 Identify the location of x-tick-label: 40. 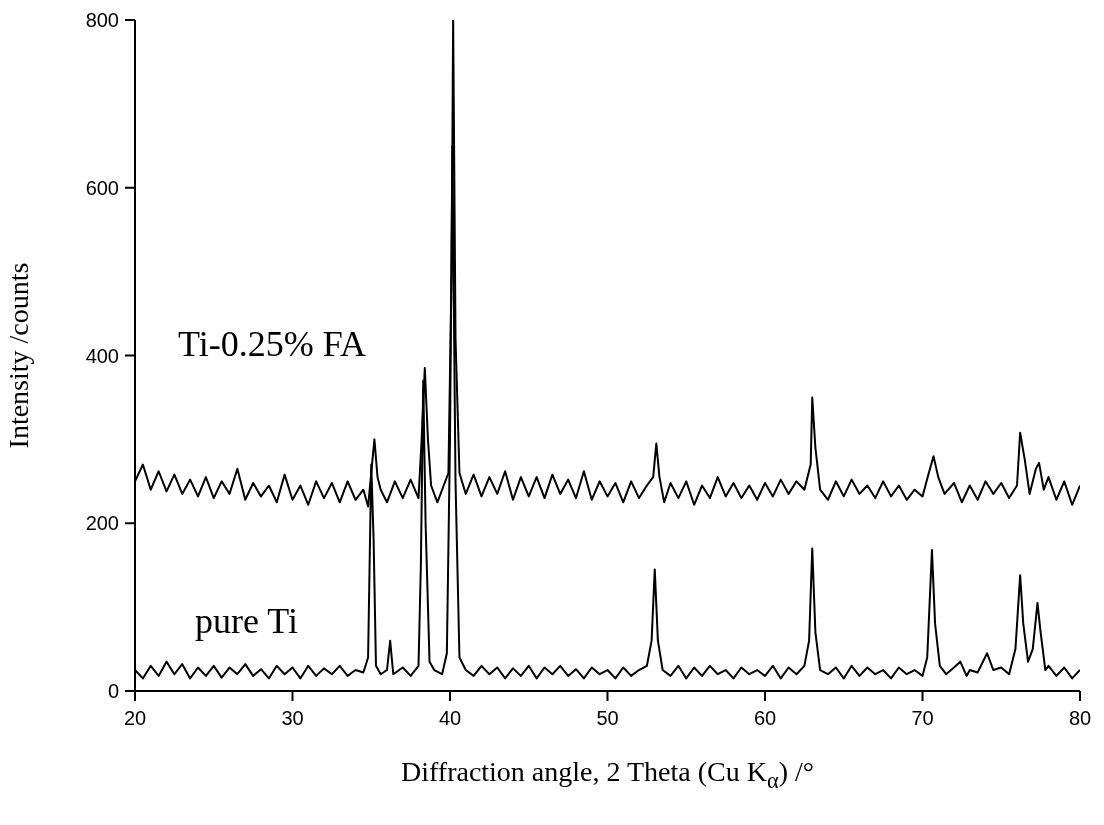
(450, 718).